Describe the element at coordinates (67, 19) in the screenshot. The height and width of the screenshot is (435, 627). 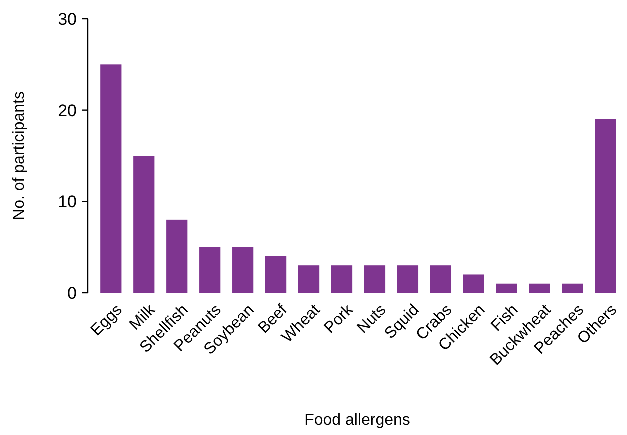
I see `y-tick-label: 30` at that location.